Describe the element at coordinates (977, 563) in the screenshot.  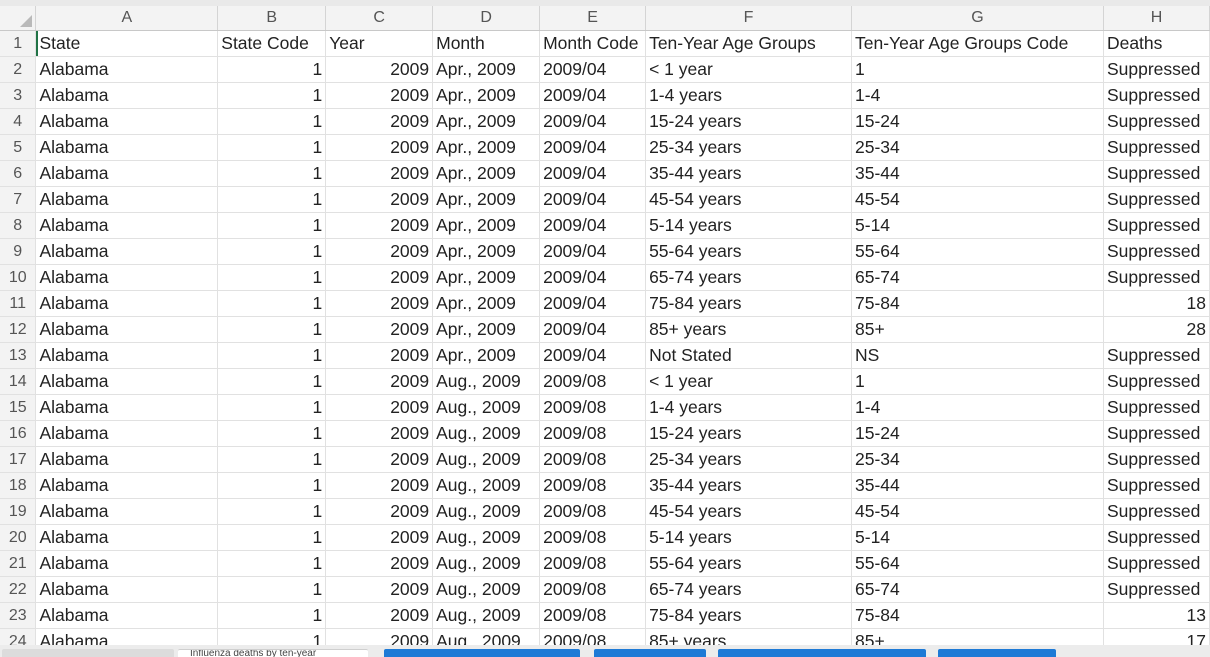
I see `table-cell: 55-64` at that location.